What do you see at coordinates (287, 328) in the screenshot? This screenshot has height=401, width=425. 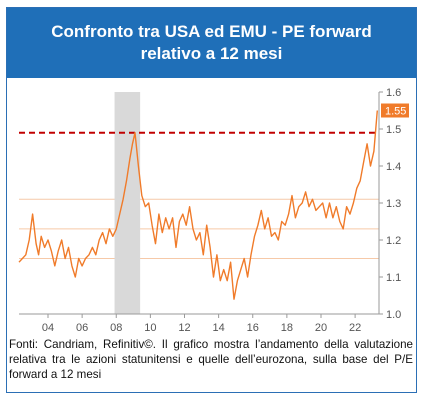 I see `x-tick-label: 18` at bounding box center [287, 328].